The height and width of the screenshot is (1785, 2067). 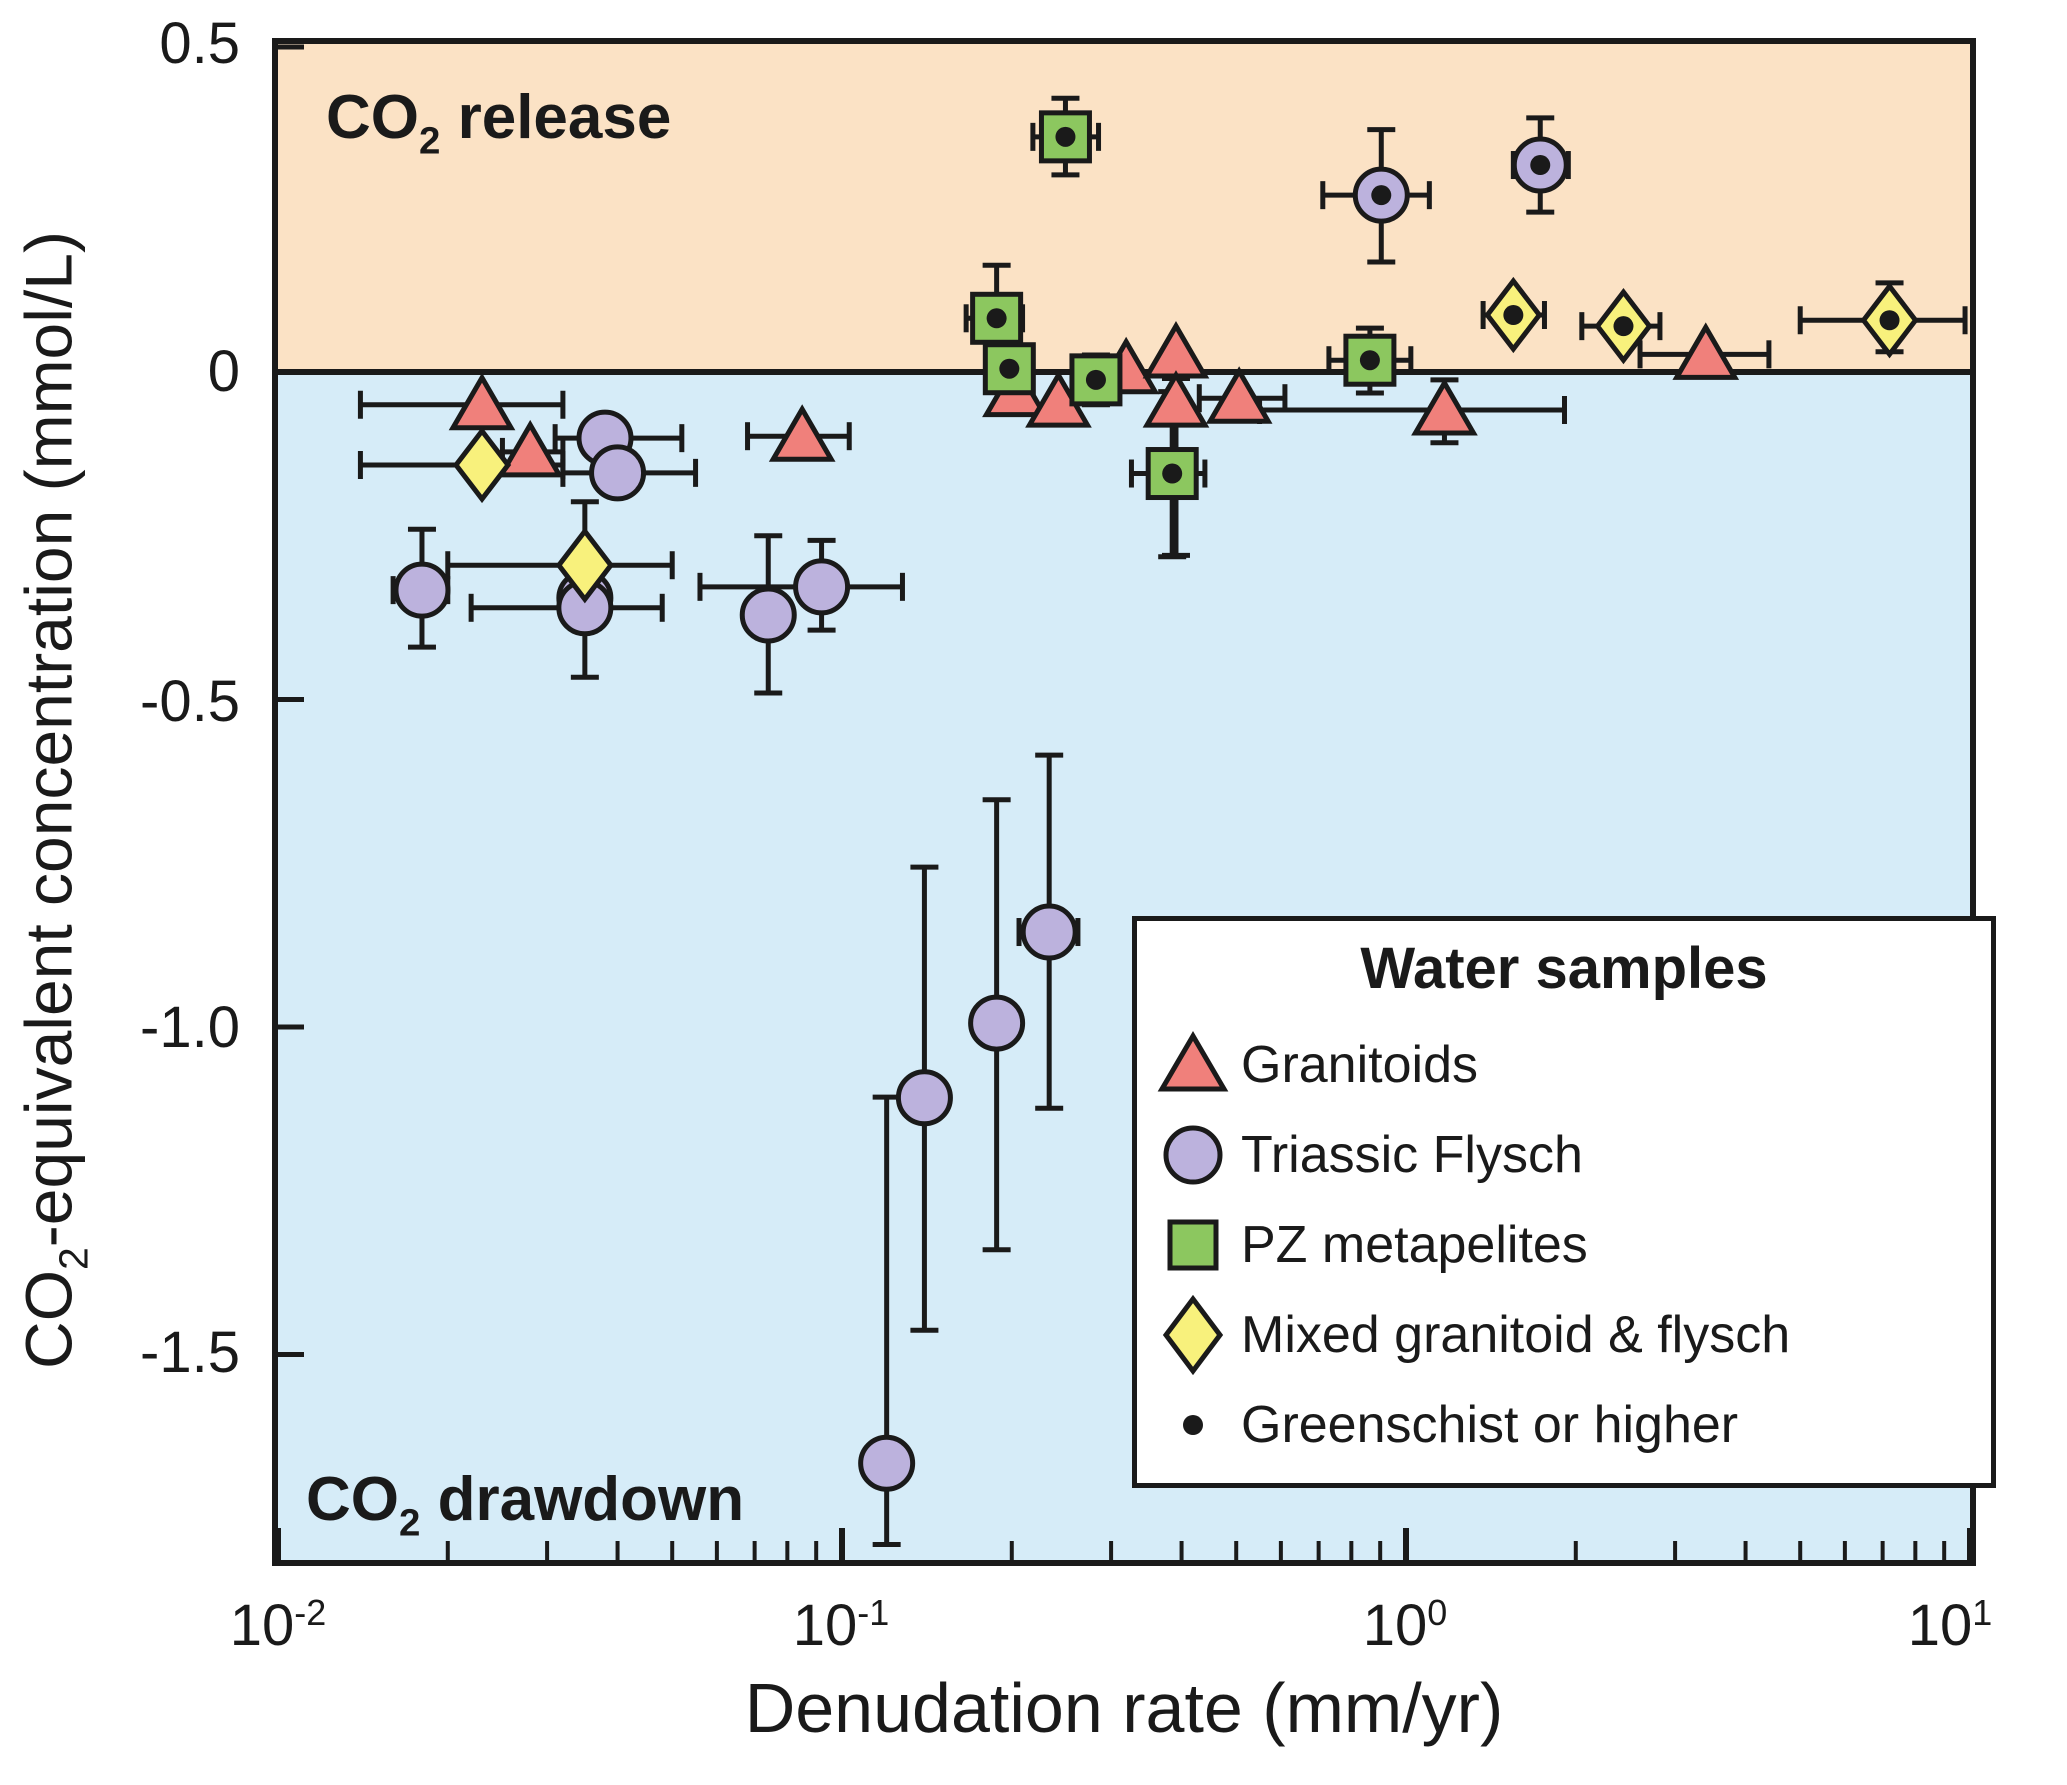 I want to click on legend-title: Water samples, so click(x=1564, y=968).